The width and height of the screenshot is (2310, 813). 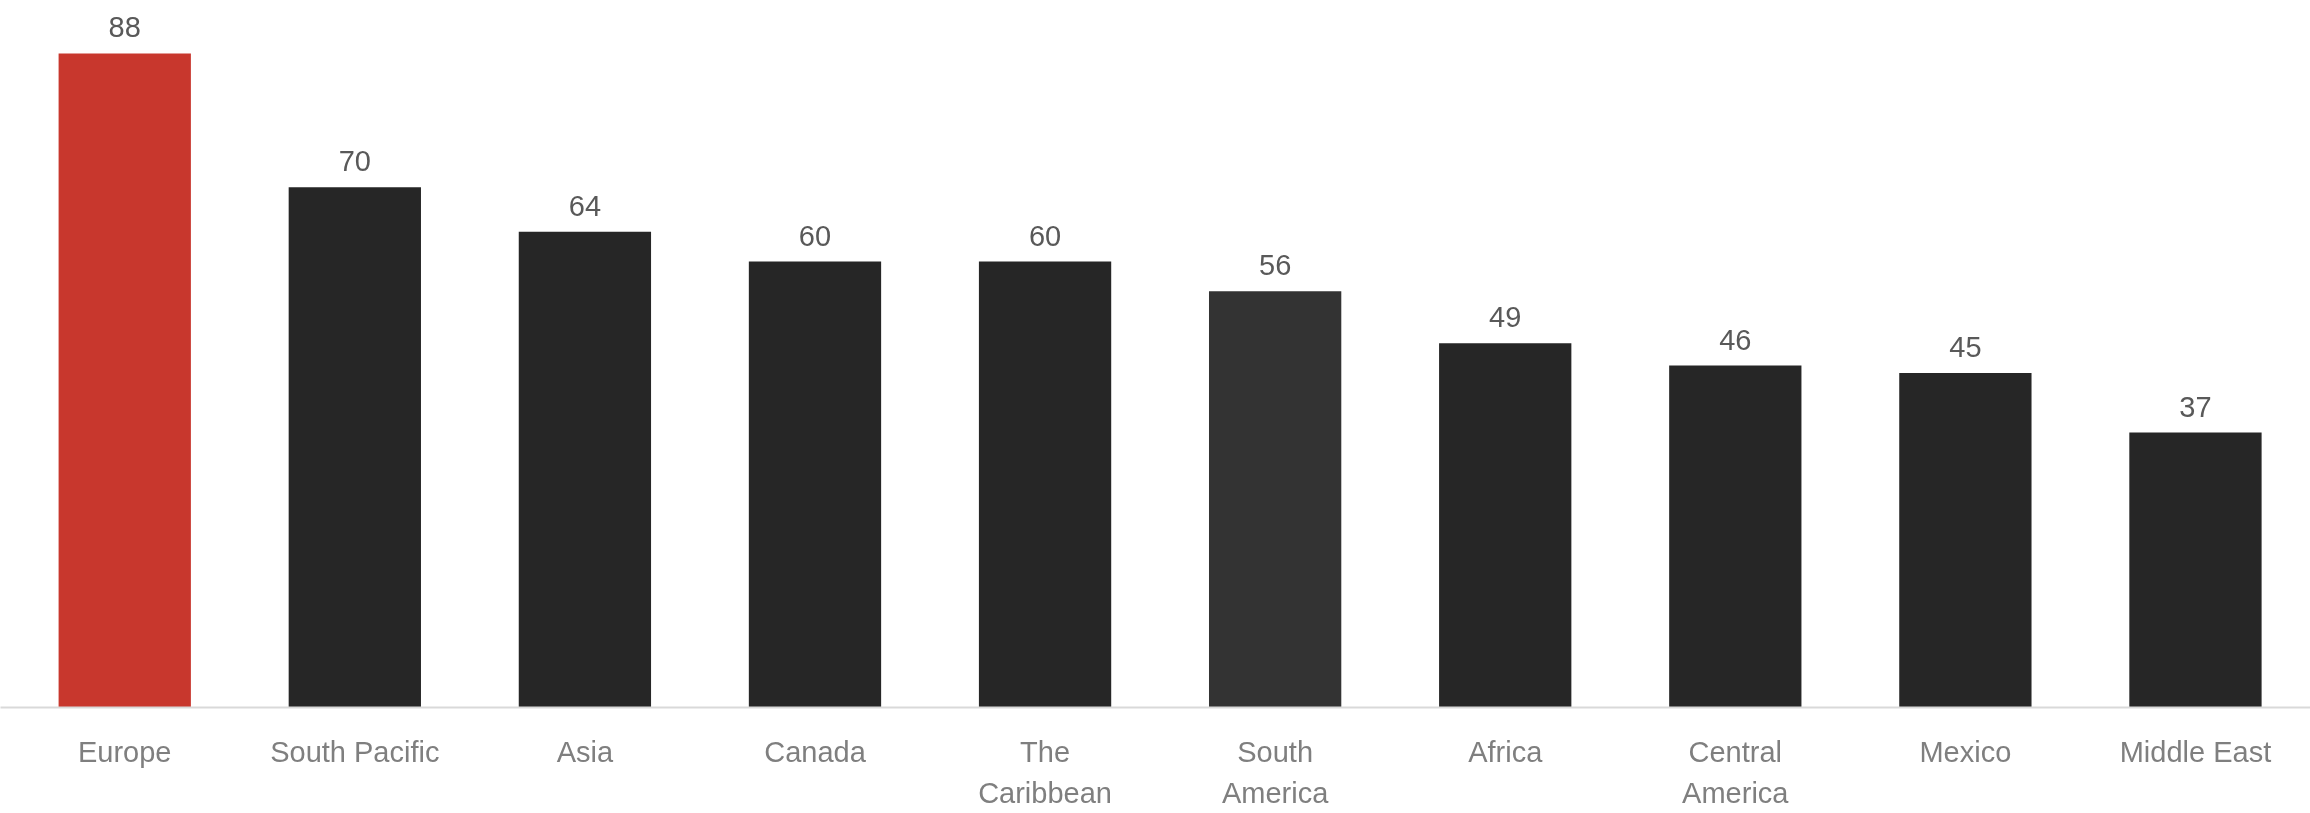 What do you see at coordinates (355, 751) in the screenshot?
I see `x-tick-label: South Pacific` at bounding box center [355, 751].